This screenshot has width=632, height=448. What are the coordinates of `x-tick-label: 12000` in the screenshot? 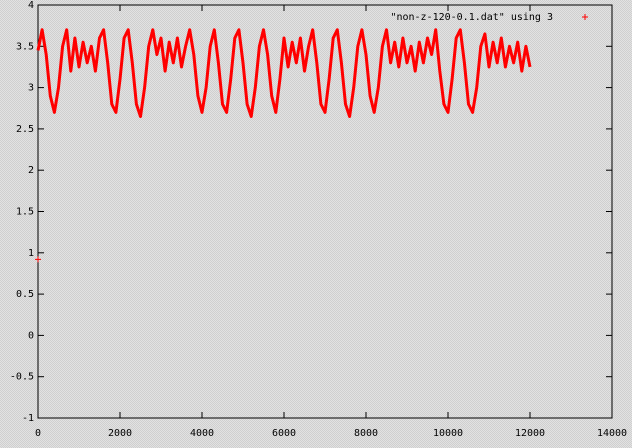 It's located at (530, 433).